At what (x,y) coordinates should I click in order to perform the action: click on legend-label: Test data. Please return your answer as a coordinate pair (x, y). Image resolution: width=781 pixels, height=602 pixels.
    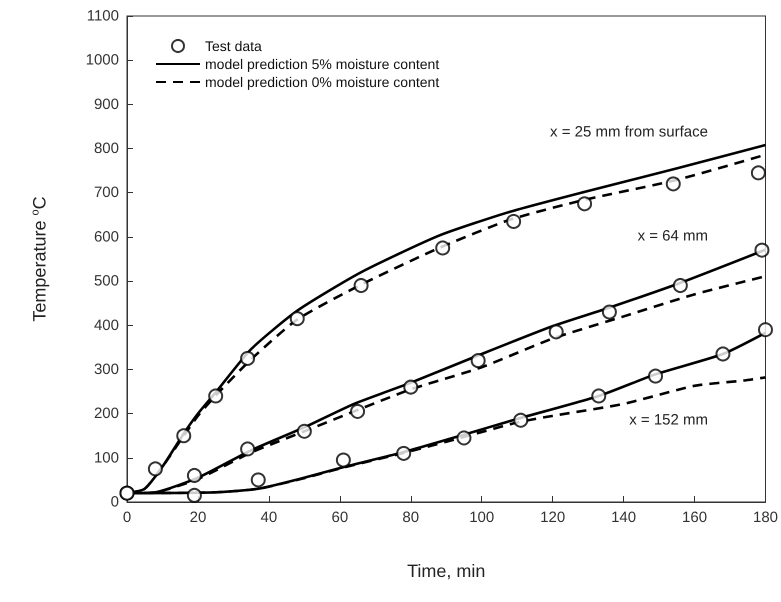
    Looking at the image, I should click on (233, 46).